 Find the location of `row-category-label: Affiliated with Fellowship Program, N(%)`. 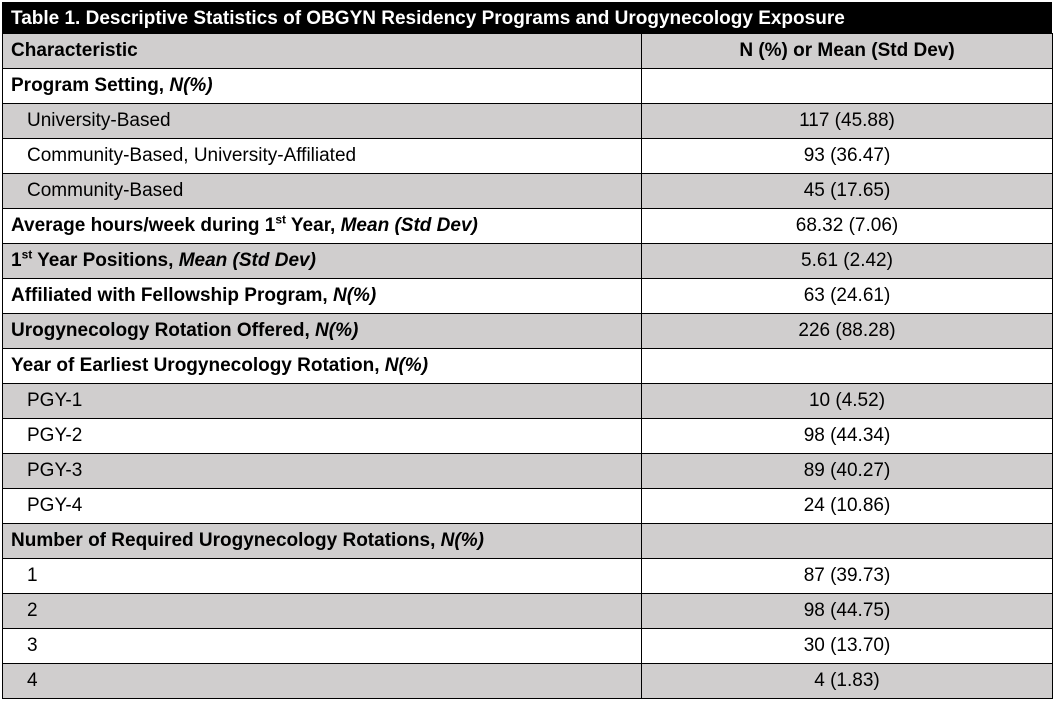

row-category-label: Affiliated with Fellowship Program, N(%) is located at coordinates (322, 296).